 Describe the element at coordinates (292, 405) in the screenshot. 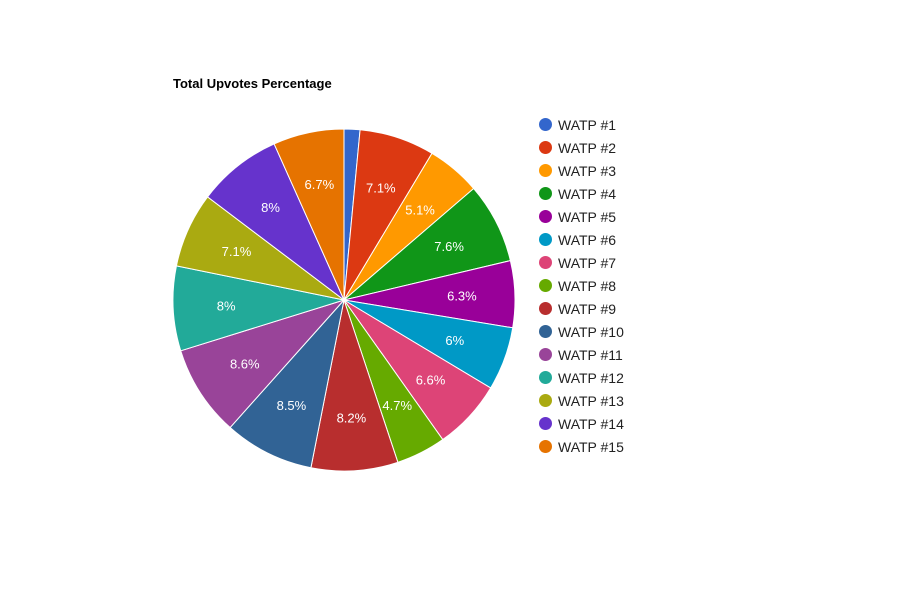

I see `slice-label-10: 8.5%` at that location.